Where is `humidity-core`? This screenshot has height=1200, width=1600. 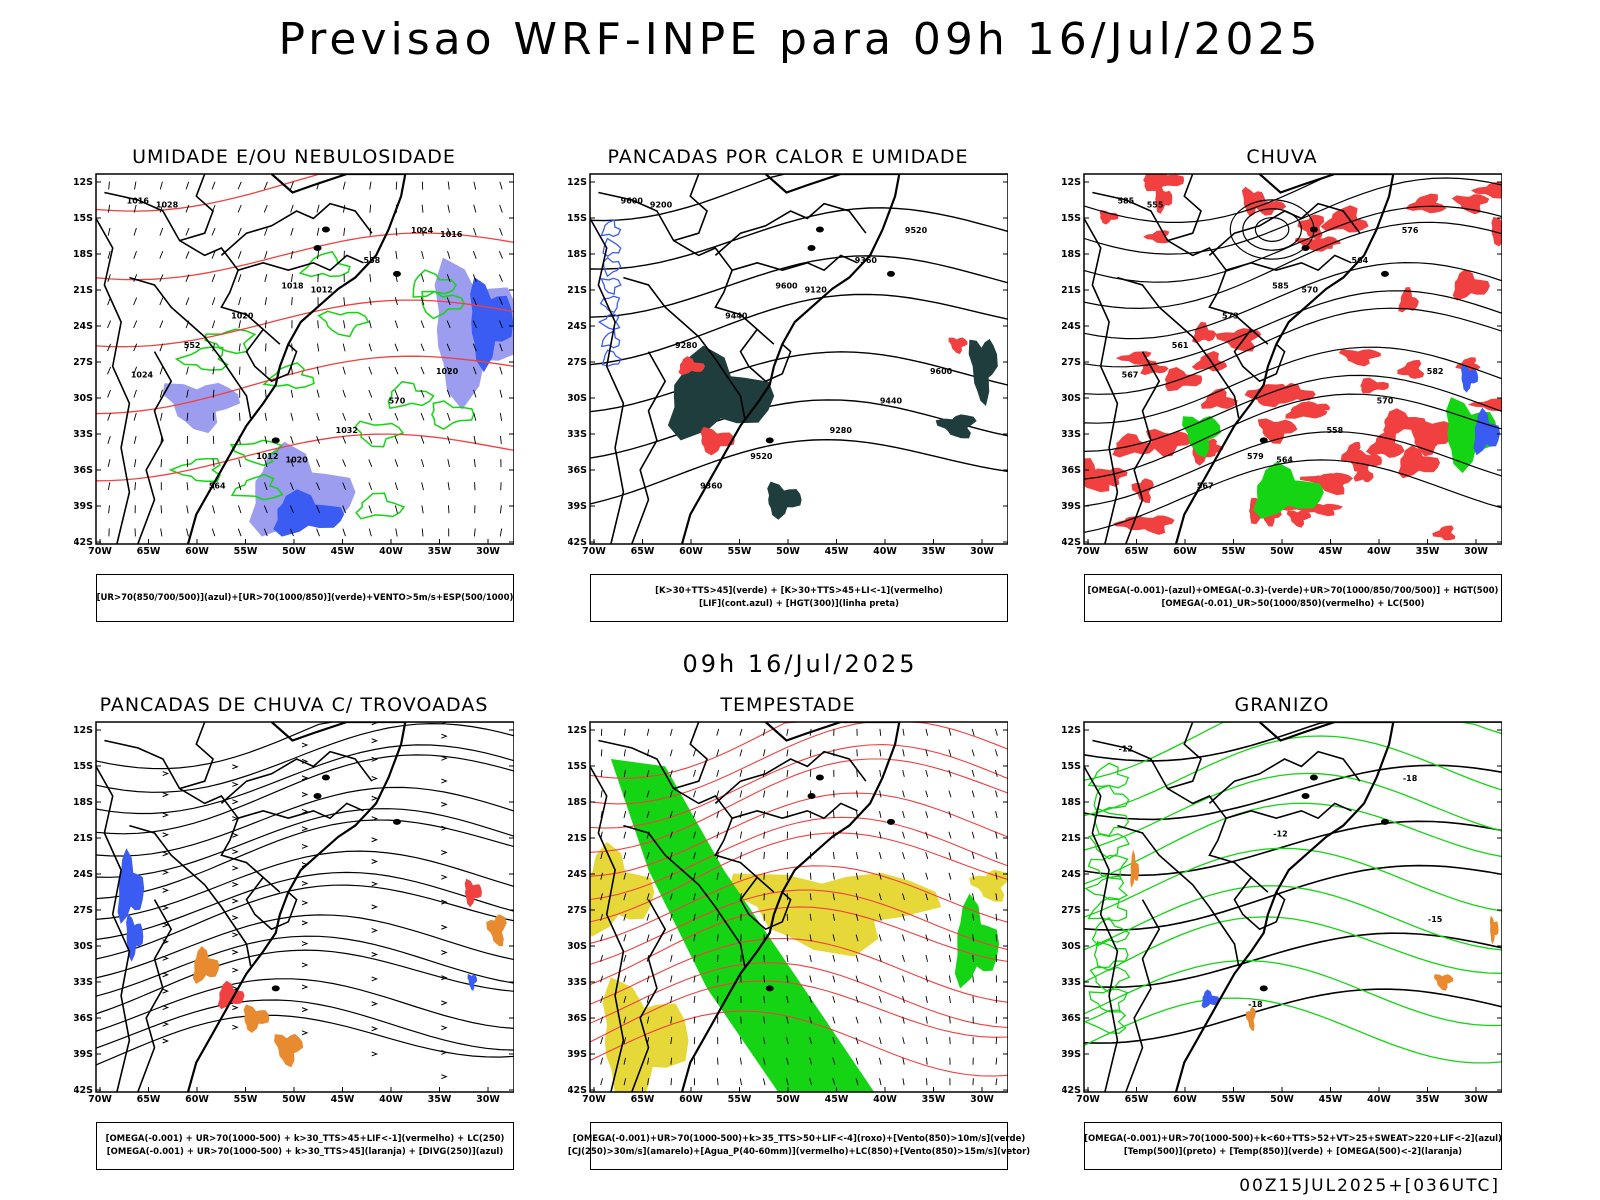
humidity-core is located at coordinates (393, 407).